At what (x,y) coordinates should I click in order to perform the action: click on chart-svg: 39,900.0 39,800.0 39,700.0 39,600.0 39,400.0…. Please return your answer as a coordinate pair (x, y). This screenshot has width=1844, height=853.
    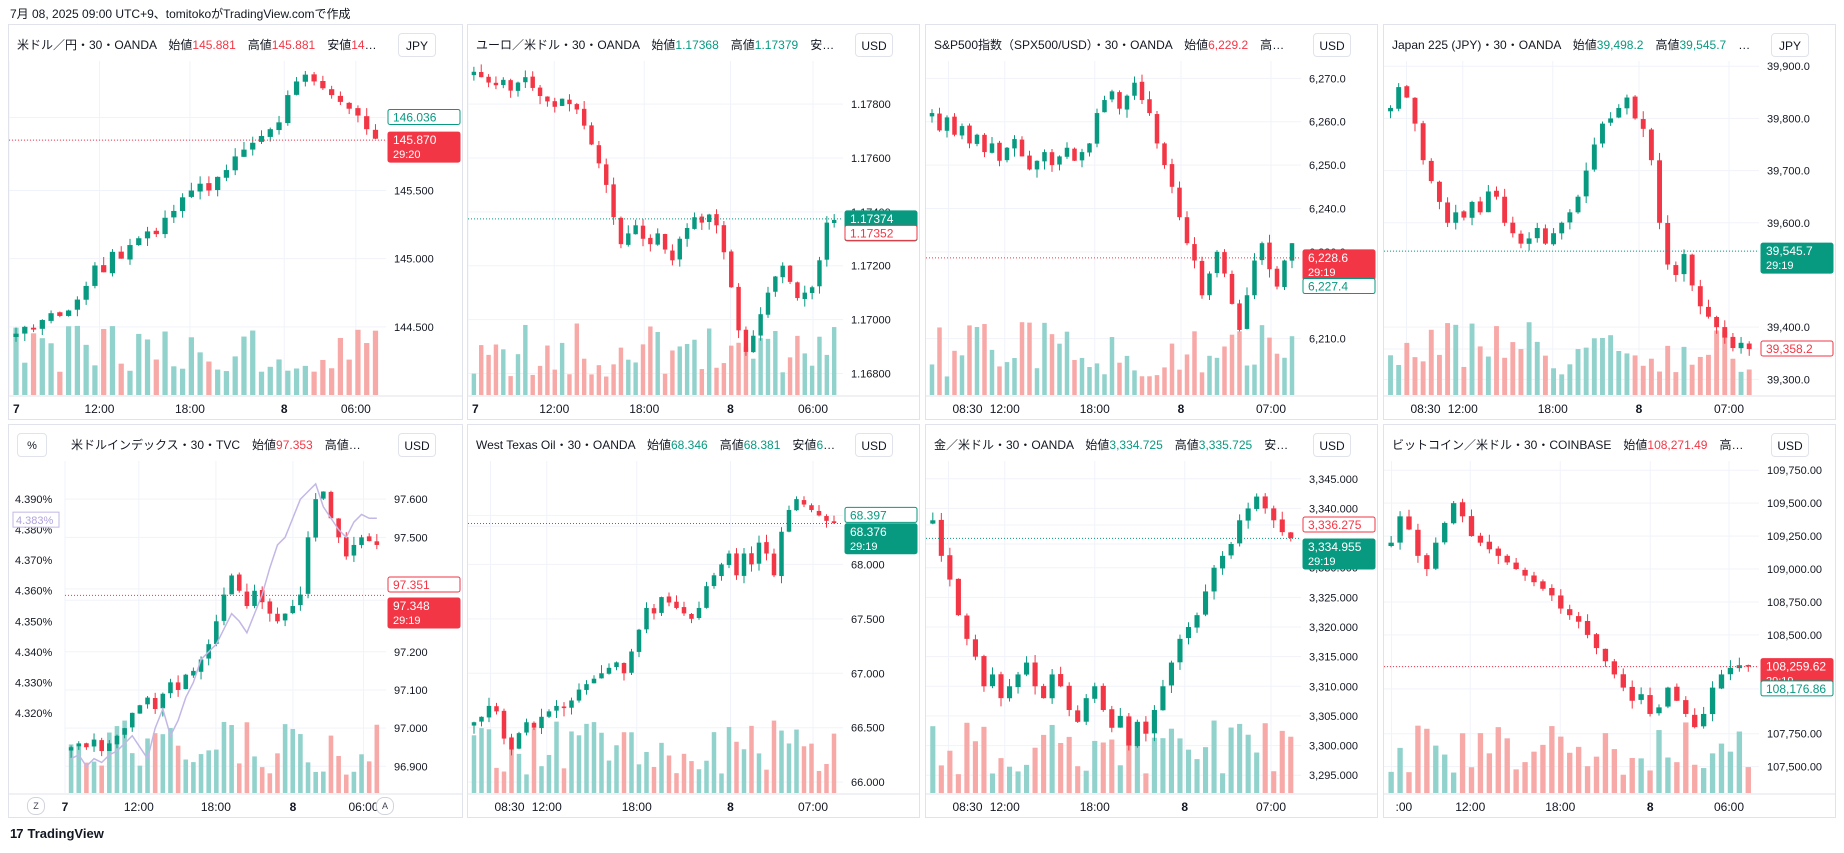
    Looking at the image, I should click on (1610, 222).